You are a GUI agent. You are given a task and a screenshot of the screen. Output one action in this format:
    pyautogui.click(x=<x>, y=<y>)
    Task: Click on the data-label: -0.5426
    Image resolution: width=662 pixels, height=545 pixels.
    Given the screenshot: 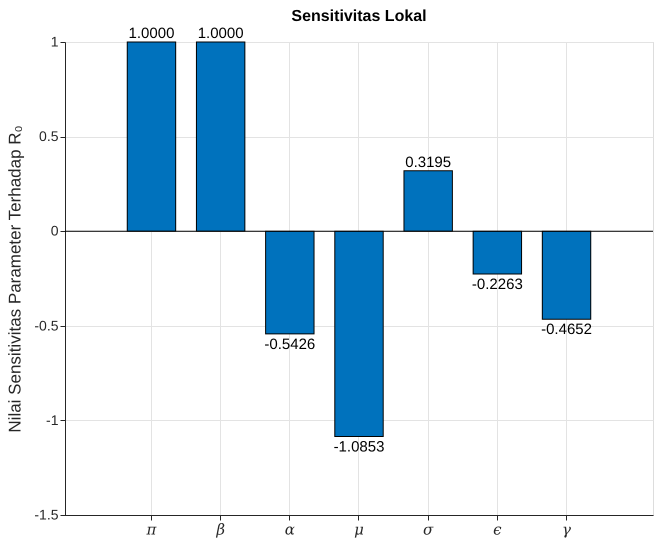 What is the action you would take?
    pyautogui.click(x=290, y=344)
    